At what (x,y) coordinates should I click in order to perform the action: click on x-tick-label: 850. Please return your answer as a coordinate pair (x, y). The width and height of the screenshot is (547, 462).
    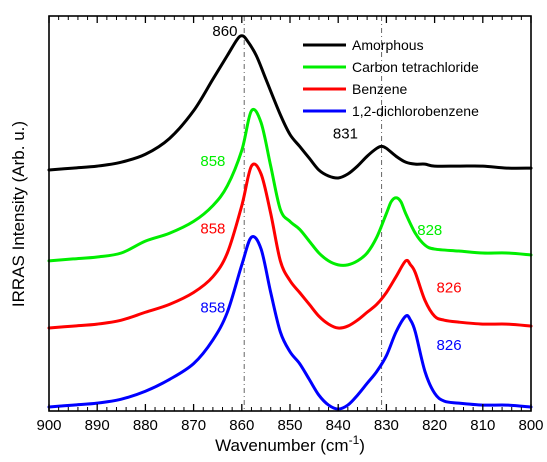
    Looking at the image, I should click on (289, 425).